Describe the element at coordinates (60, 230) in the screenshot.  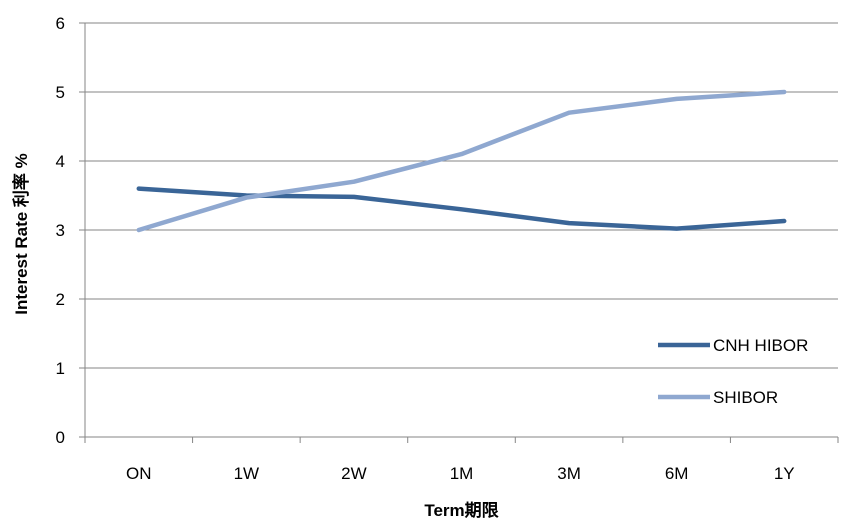
I see `y-tick-label-3: 3` at that location.